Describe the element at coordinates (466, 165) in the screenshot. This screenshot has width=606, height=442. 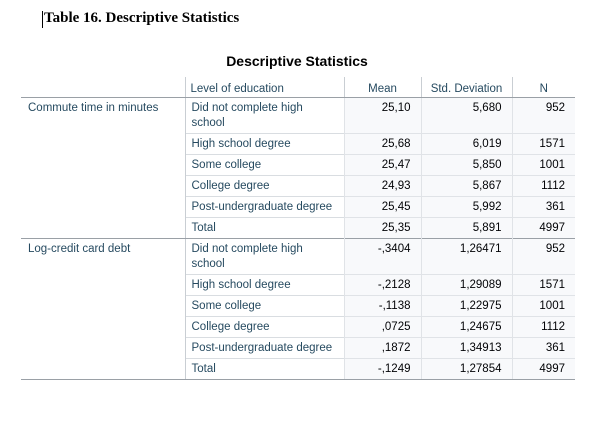
I see `std-cell: 5,850` at that location.